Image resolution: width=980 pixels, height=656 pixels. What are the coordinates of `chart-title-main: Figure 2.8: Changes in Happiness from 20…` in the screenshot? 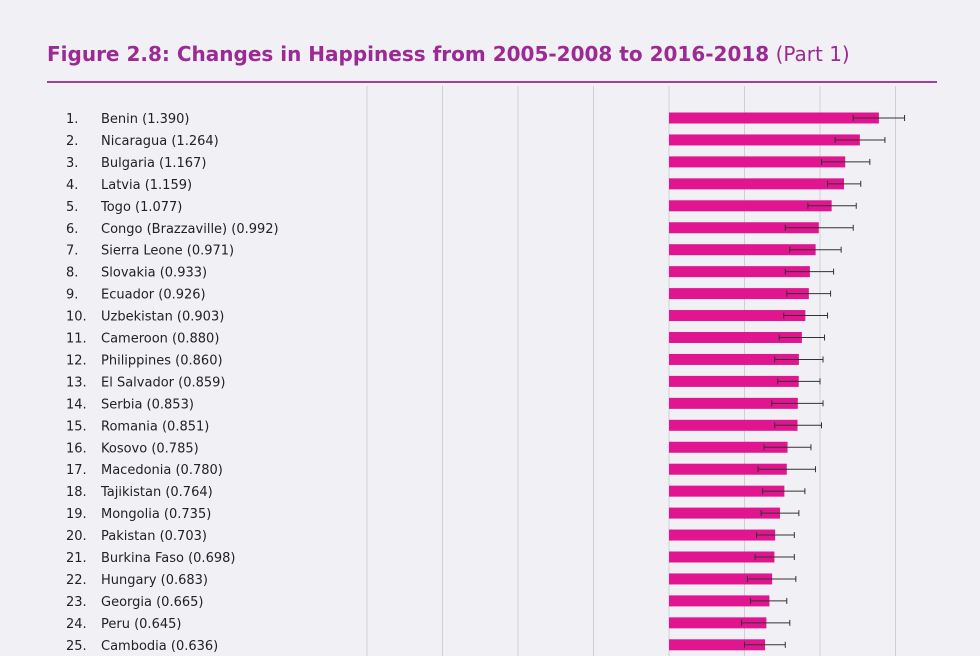 It's located at (408, 54).